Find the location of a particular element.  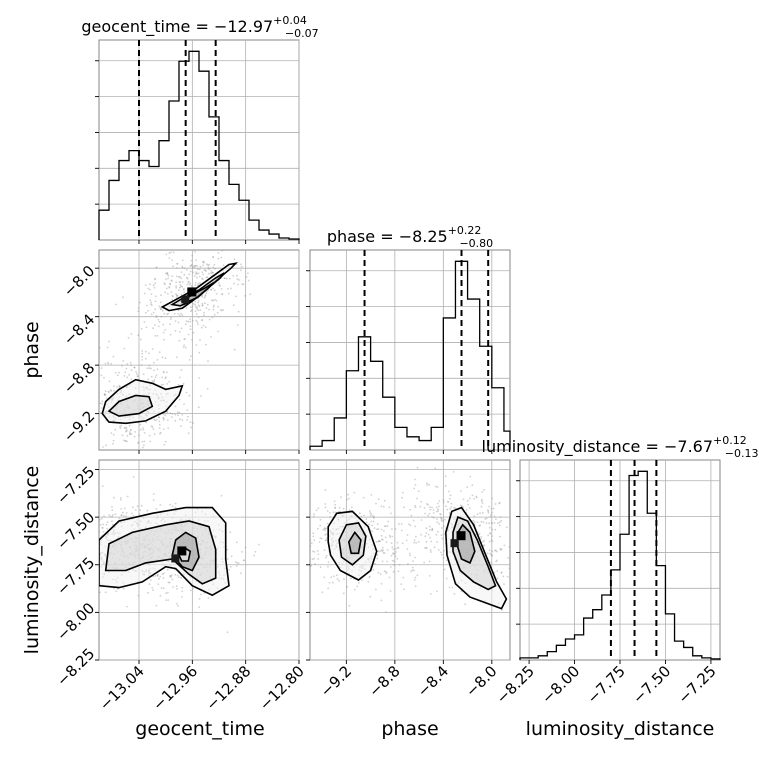

x-tick-label-phase: −8.4 is located at coordinates (433, 681).